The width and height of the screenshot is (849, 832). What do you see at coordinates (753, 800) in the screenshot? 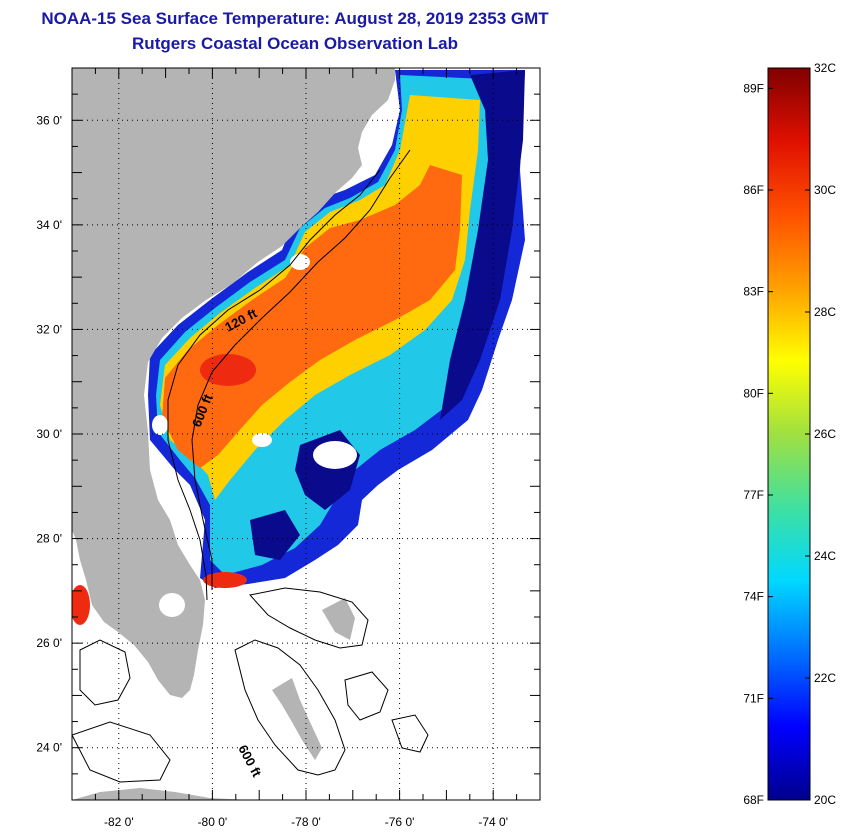
I see `colorbar-label-fahrenheit: 68F` at bounding box center [753, 800].